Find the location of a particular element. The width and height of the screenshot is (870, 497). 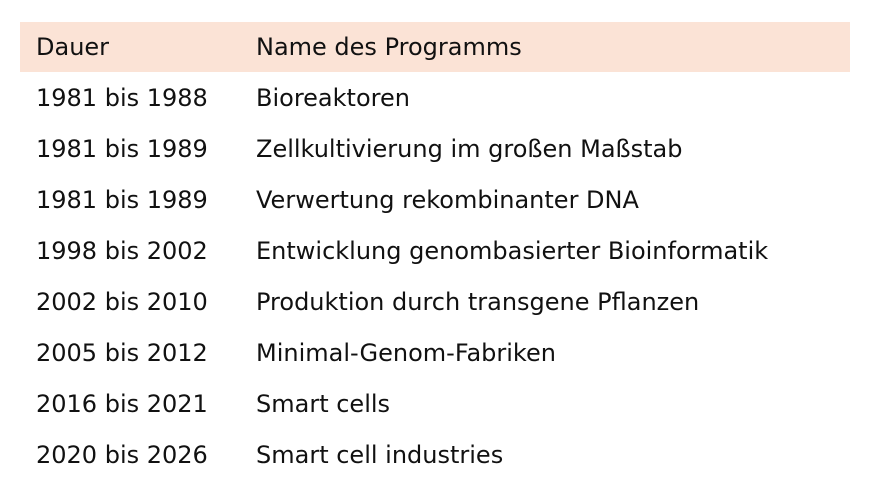

table-row: 2016 bis 2021 Smart cells is located at coordinates (435, 403).